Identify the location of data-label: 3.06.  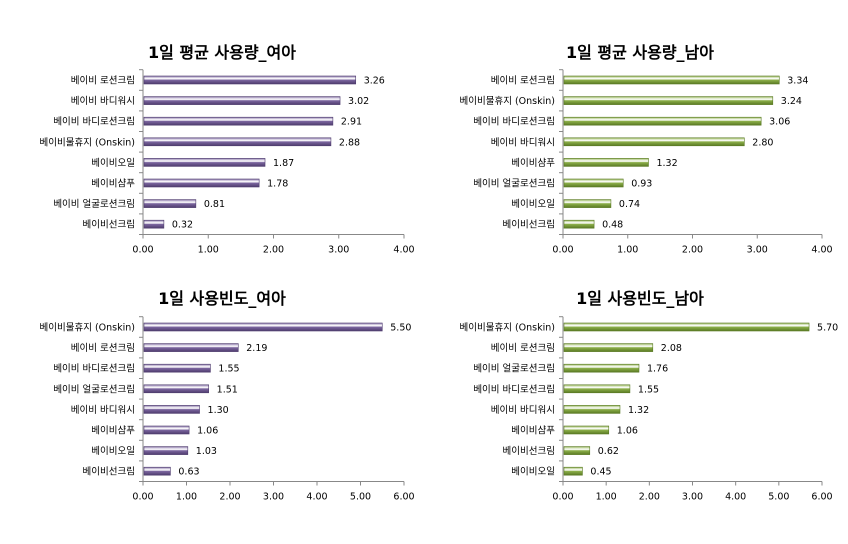
(779, 122).